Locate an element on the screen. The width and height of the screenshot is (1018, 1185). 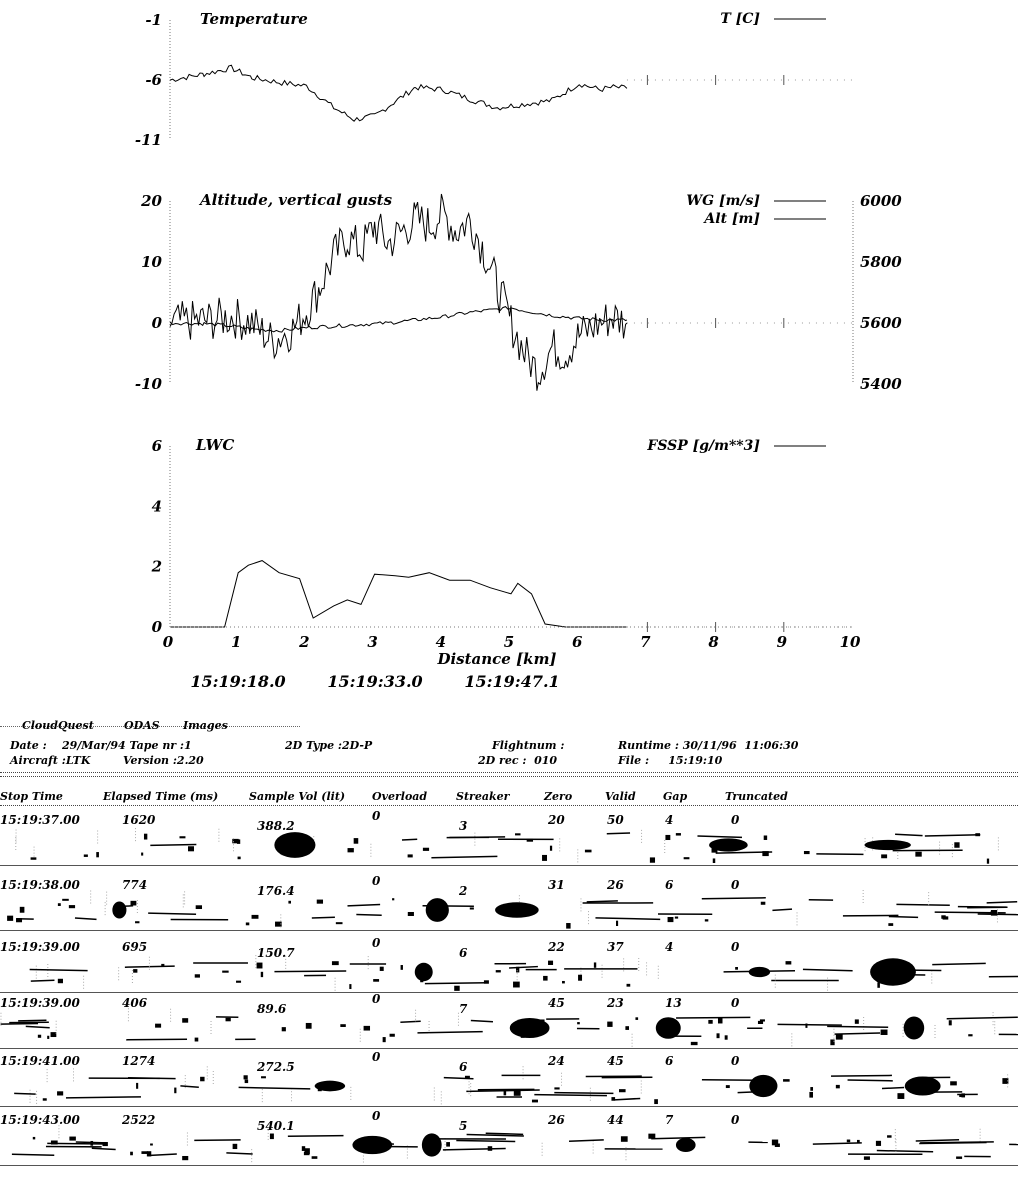
table-cell: 15:19:41.00 is located at coordinates (40, 1061).